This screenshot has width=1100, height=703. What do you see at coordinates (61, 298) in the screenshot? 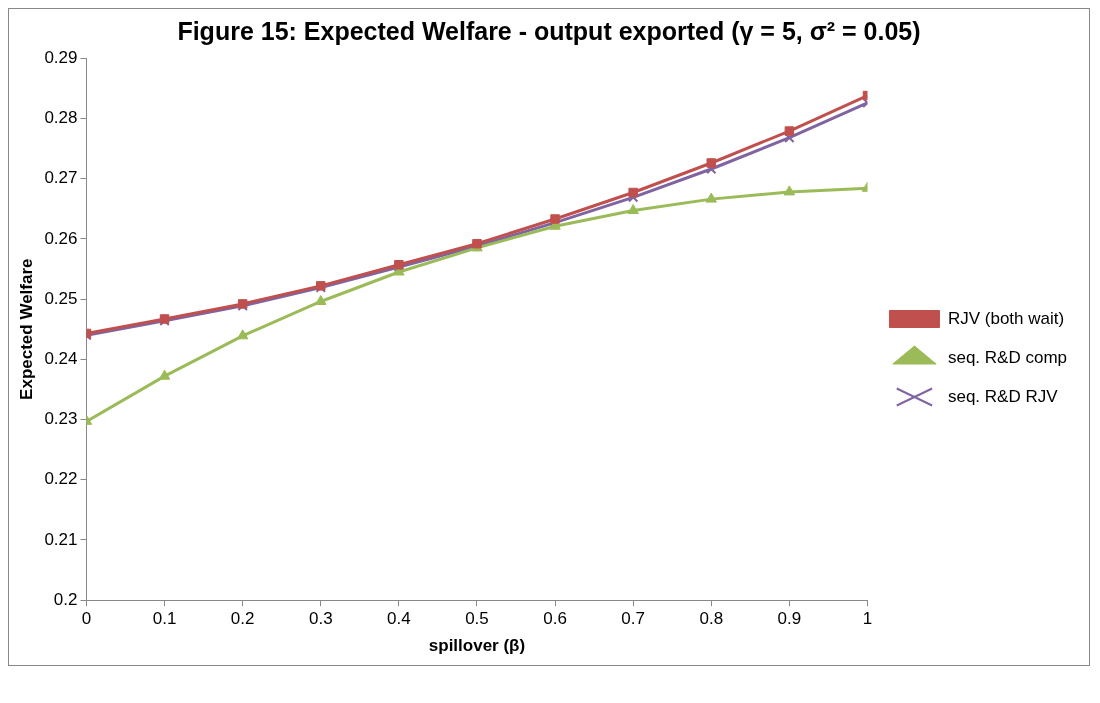
I see `y-tick-label: 0.25` at bounding box center [61, 298].